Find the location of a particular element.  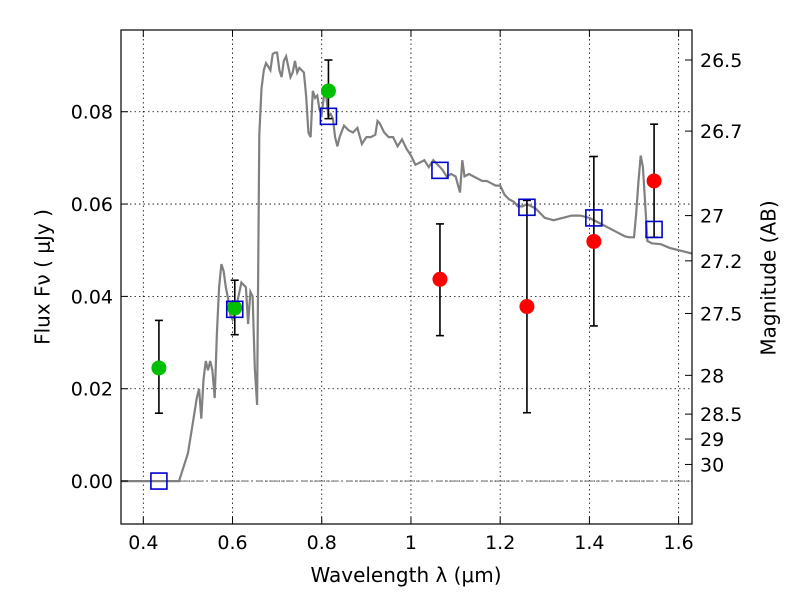

x-tick-label: 1 is located at coordinates (411, 543).